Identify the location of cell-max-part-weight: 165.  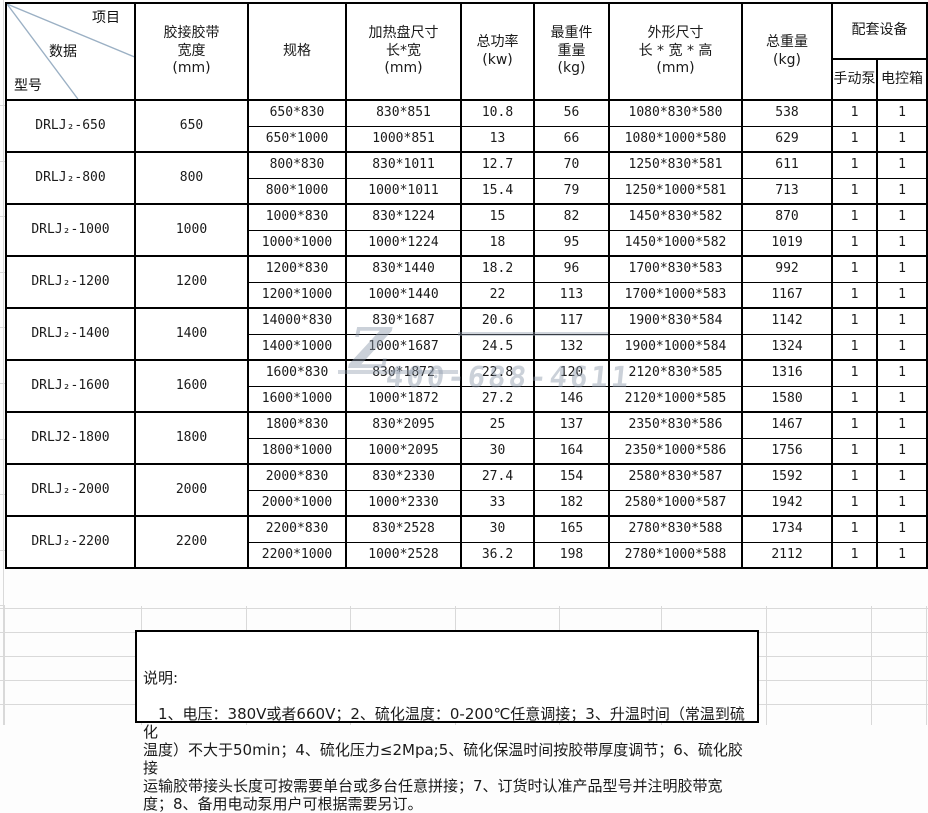
(571, 529).